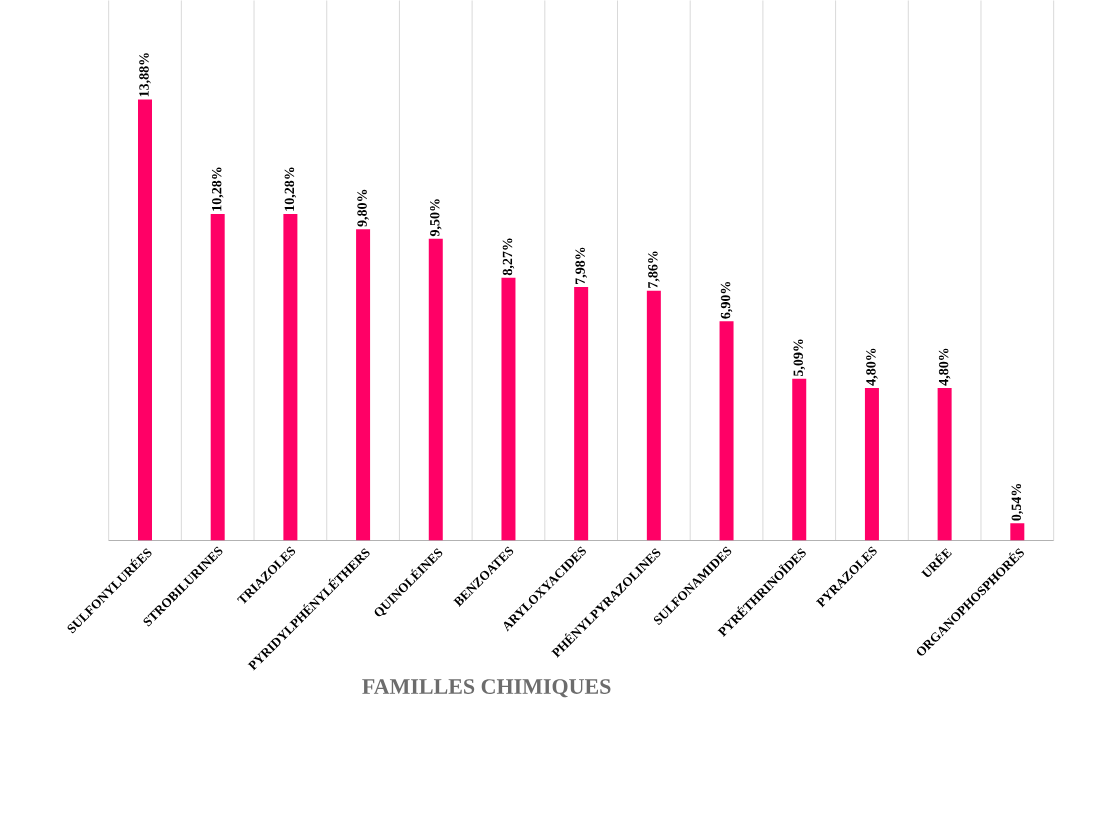 The height and width of the screenshot is (836, 1108). Describe the element at coordinates (1017, 502) in the screenshot. I see `data-label: 0,54%` at that location.